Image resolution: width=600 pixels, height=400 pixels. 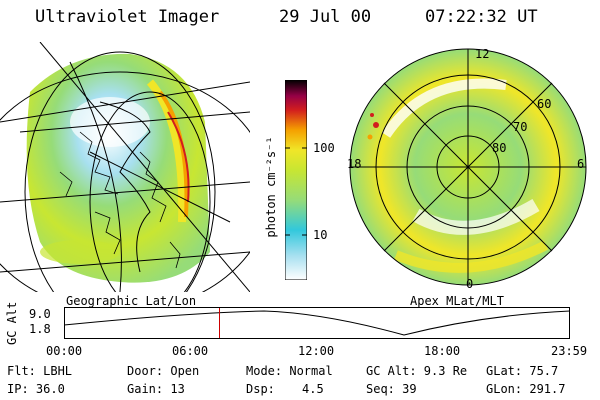 I want to click on altitude-plot, so click(x=317, y=323).